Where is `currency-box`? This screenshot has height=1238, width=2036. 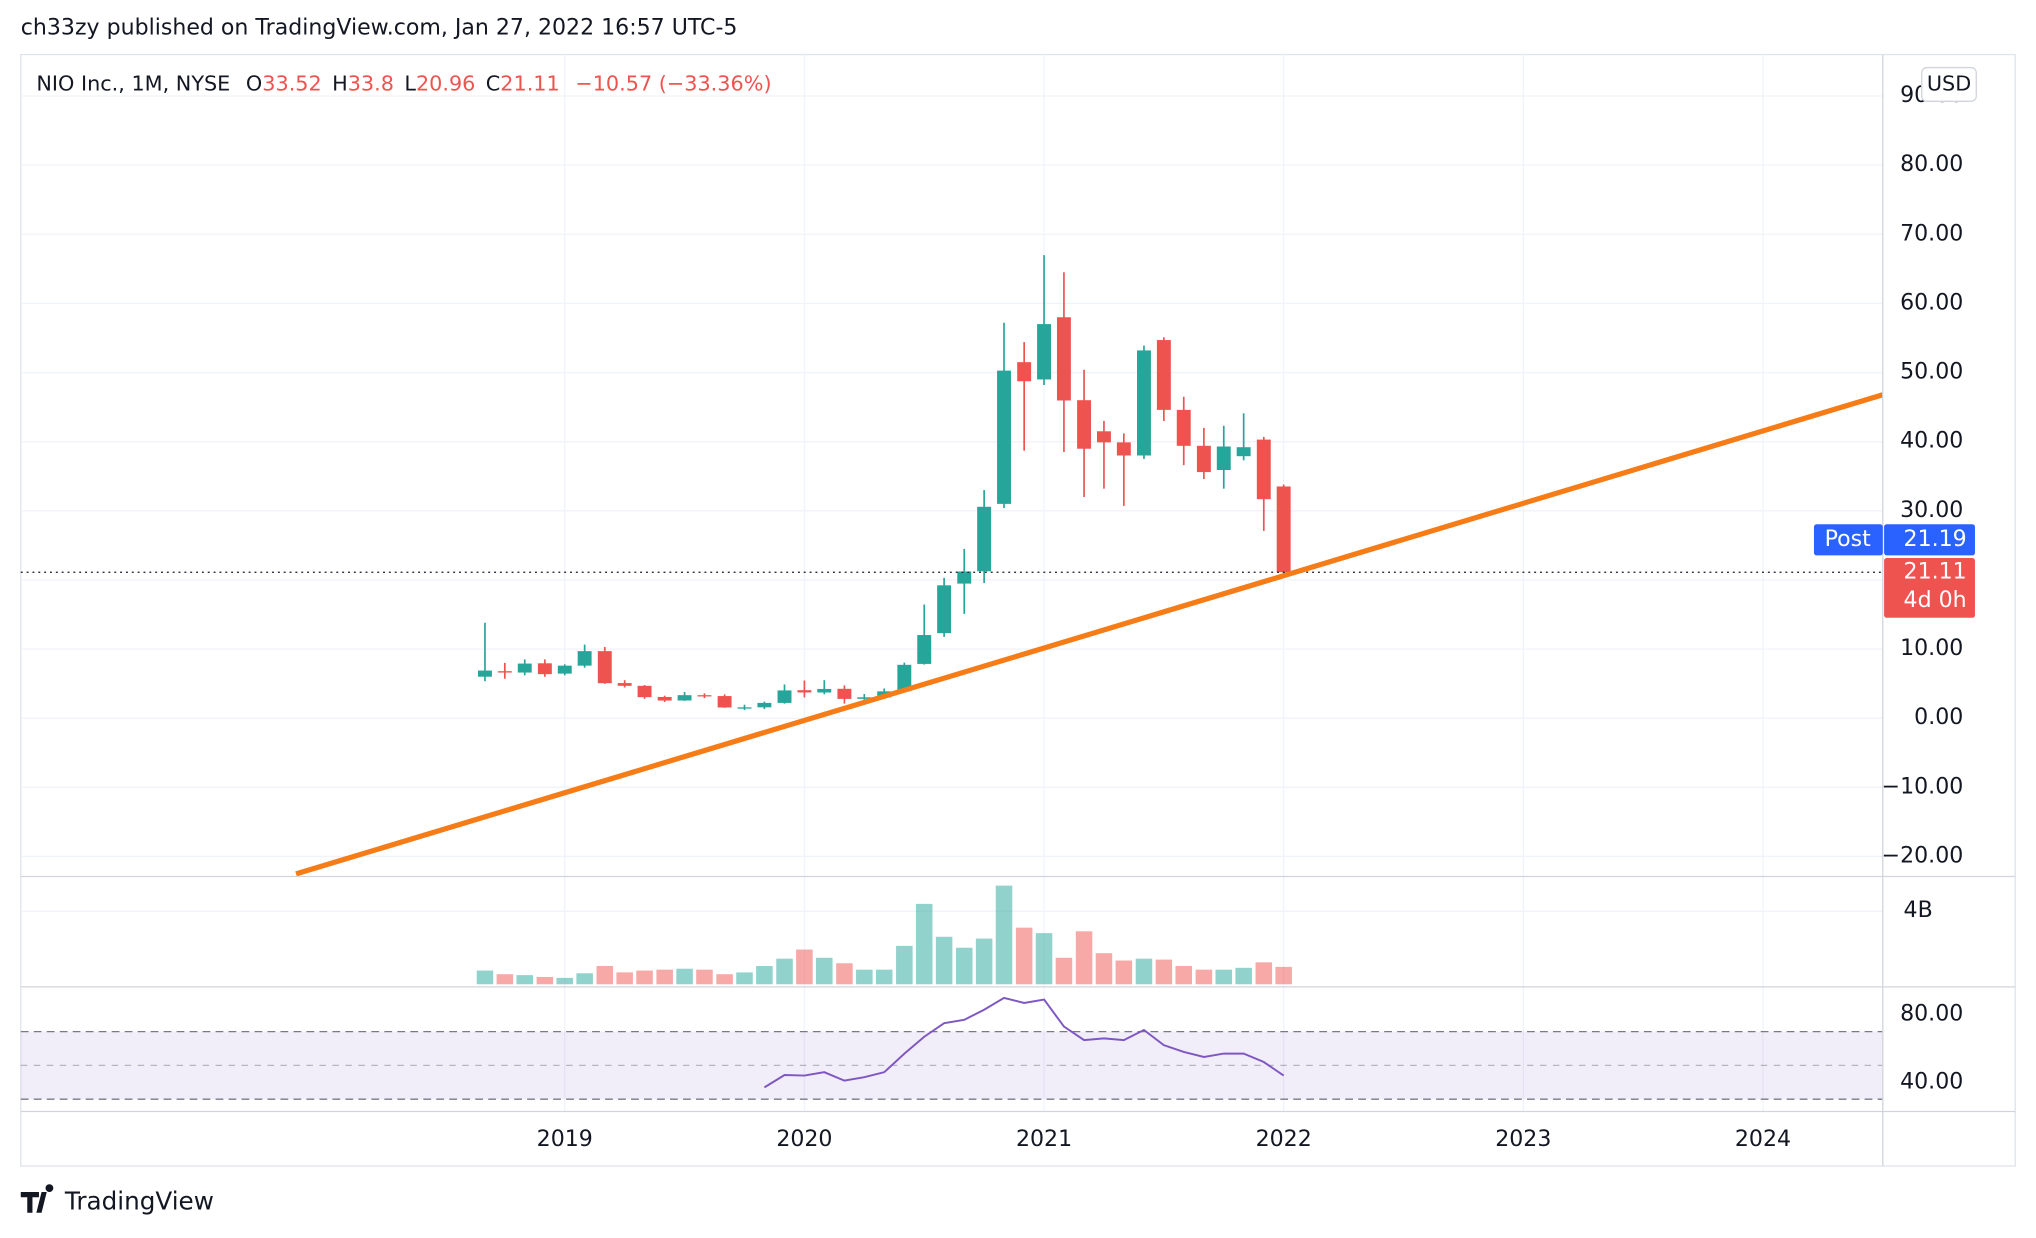
currency-box is located at coordinates (1949, 84).